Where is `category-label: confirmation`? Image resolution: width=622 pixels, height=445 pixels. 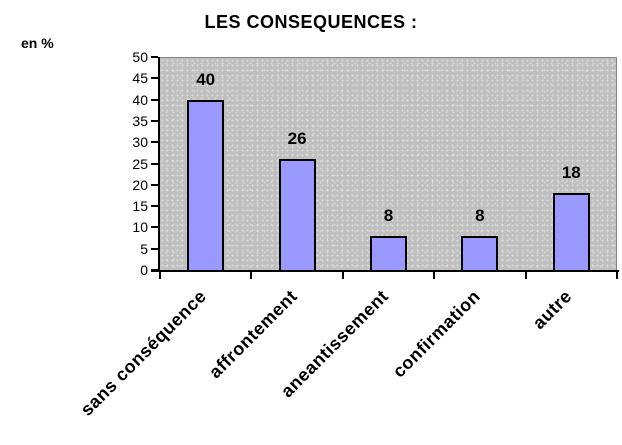 category-label: confirmation is located at coordinates (436, 334).